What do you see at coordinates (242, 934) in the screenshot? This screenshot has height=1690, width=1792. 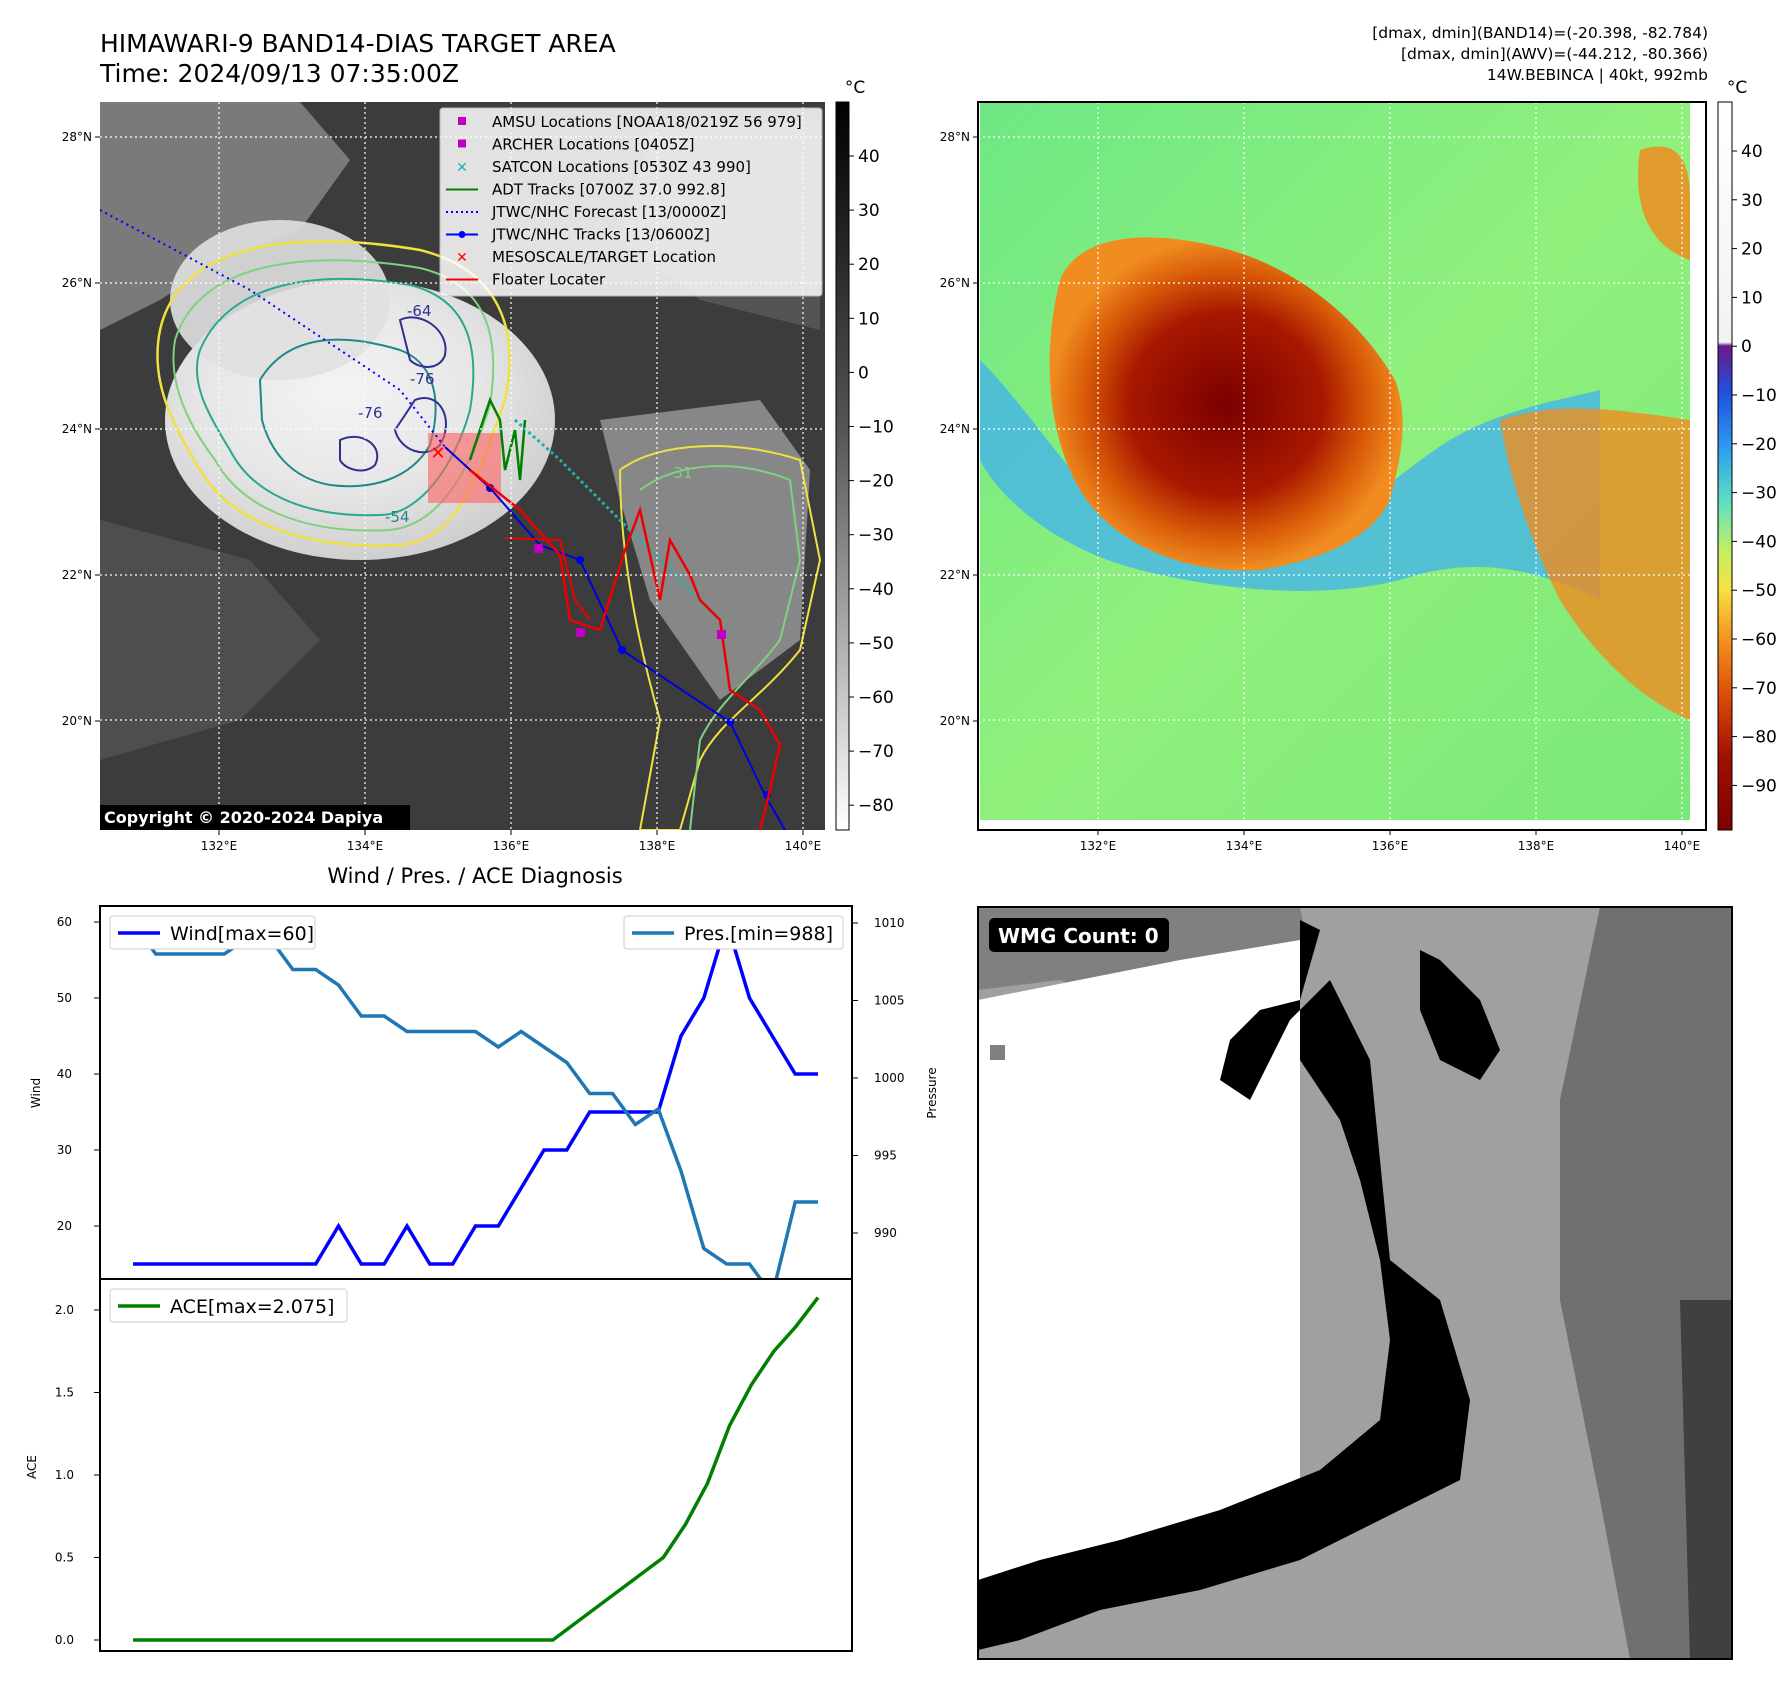 I see `wind-legend-label: Wind[max=60]` at bounding box center [242, 934].